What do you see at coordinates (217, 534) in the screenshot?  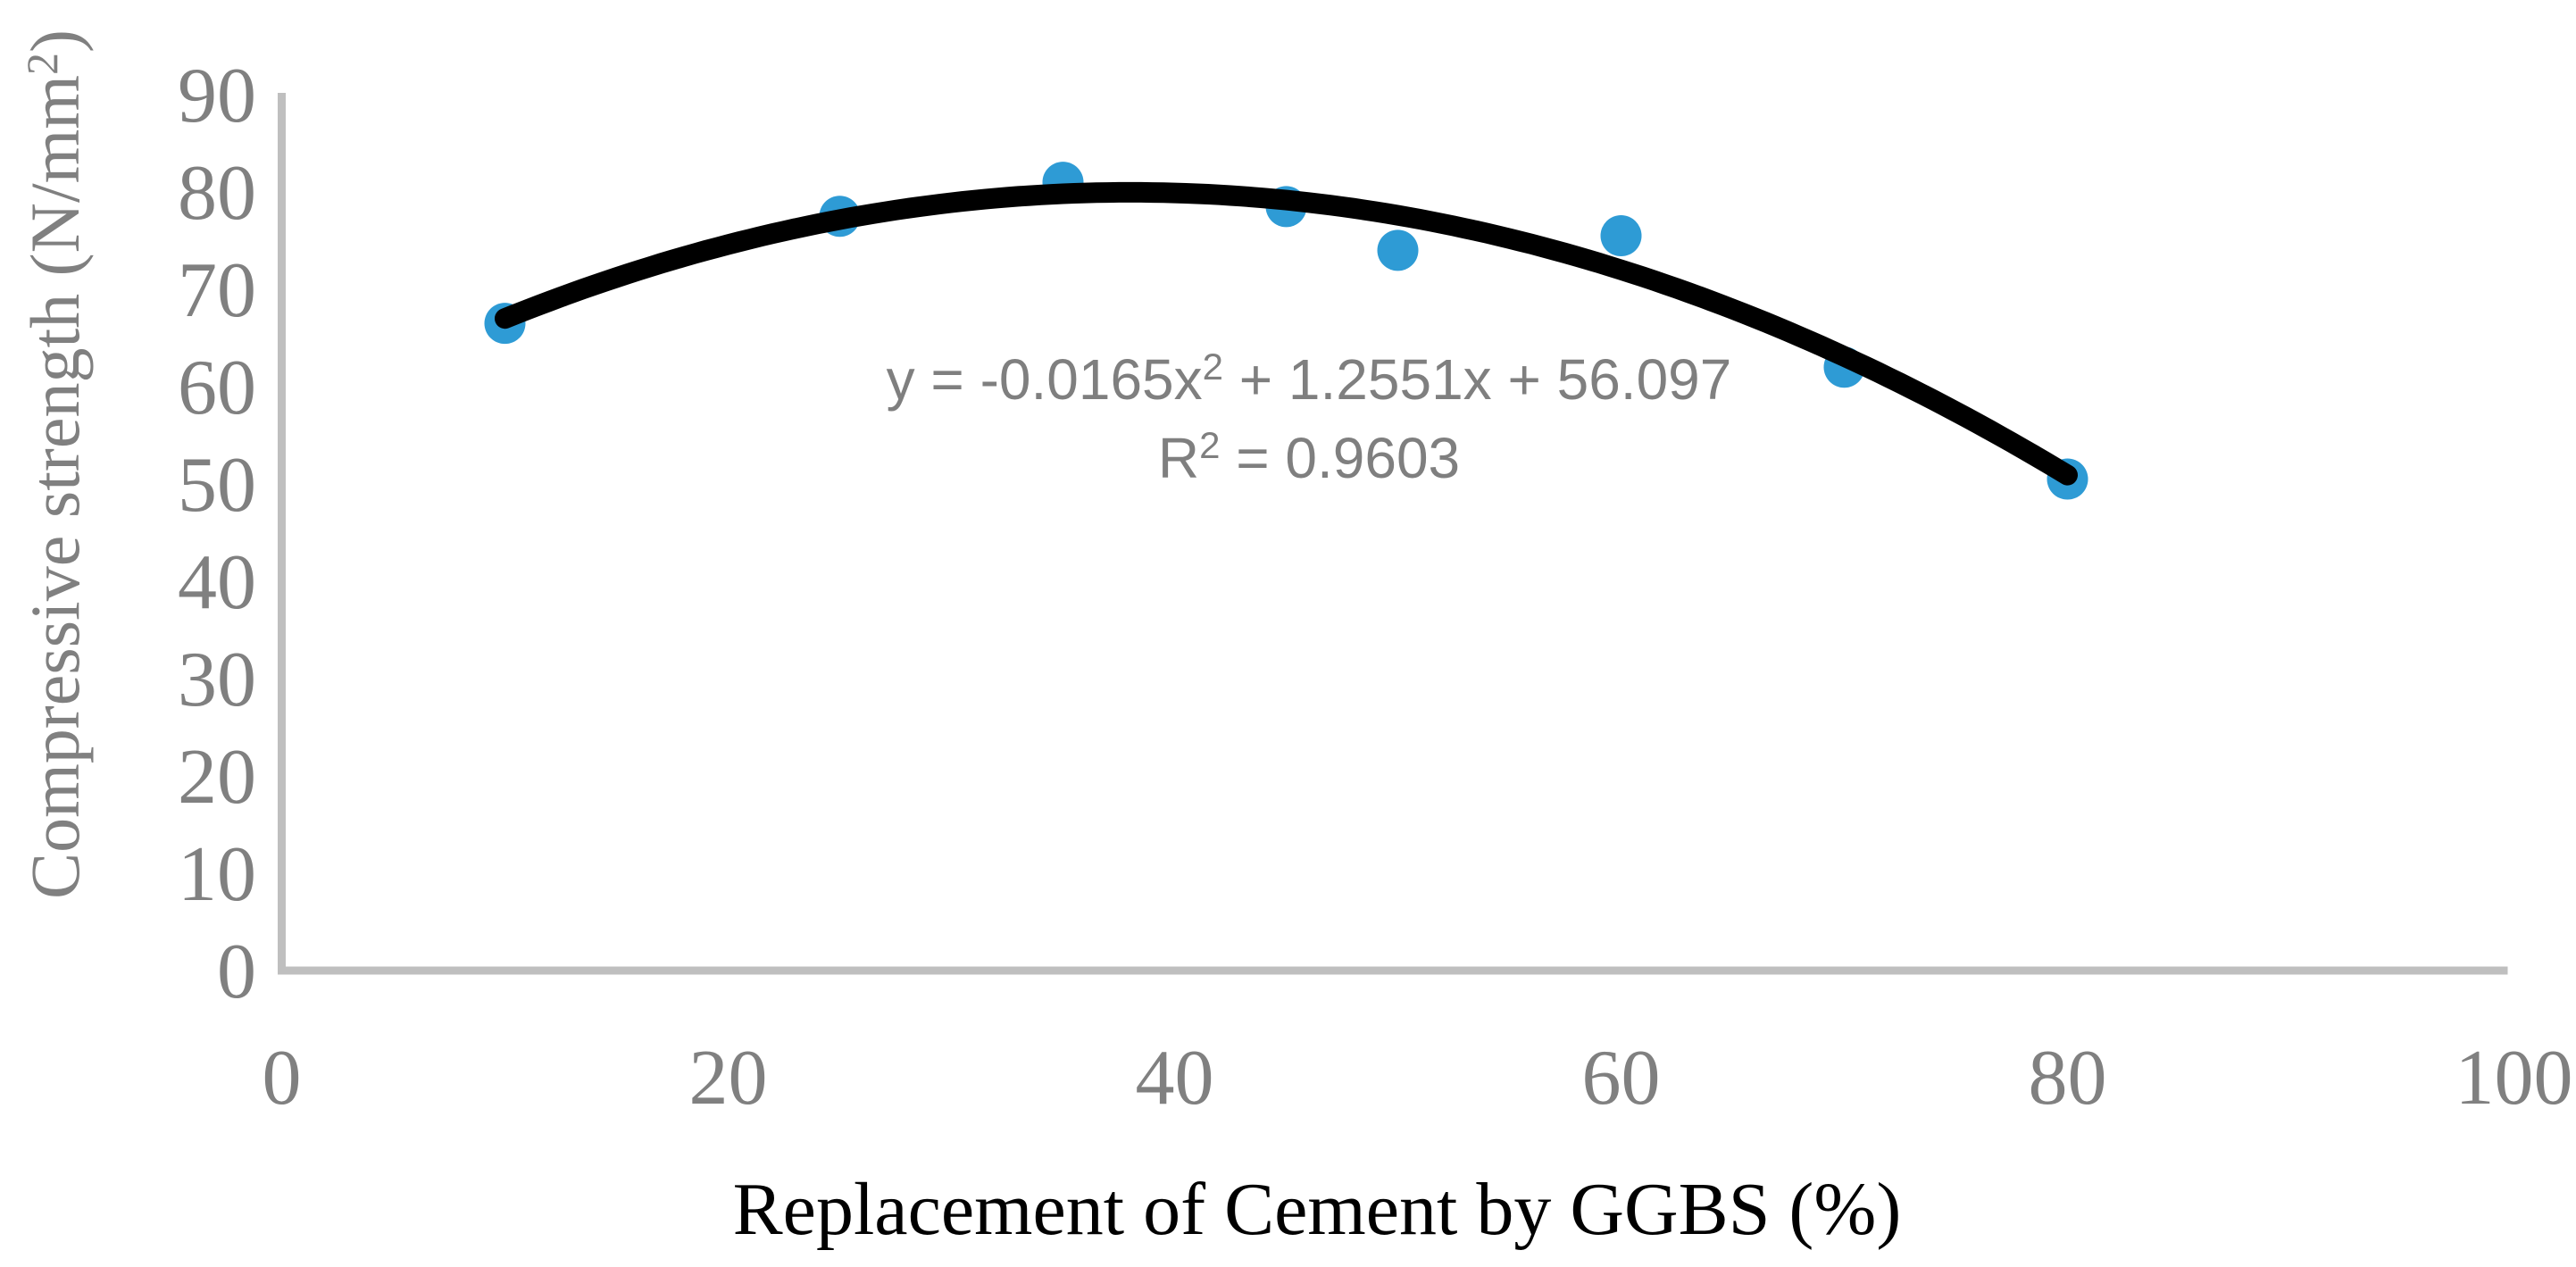 I see `y-tick-labels: 0 10 20 30 40 50 60 70 80 90` at bounding box center [217, 534].